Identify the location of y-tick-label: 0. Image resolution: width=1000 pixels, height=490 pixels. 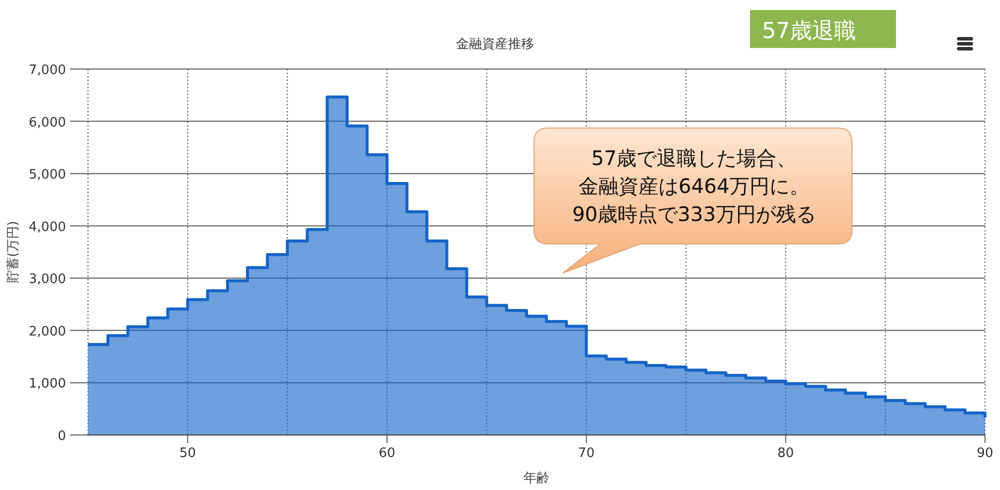
(62, 436).